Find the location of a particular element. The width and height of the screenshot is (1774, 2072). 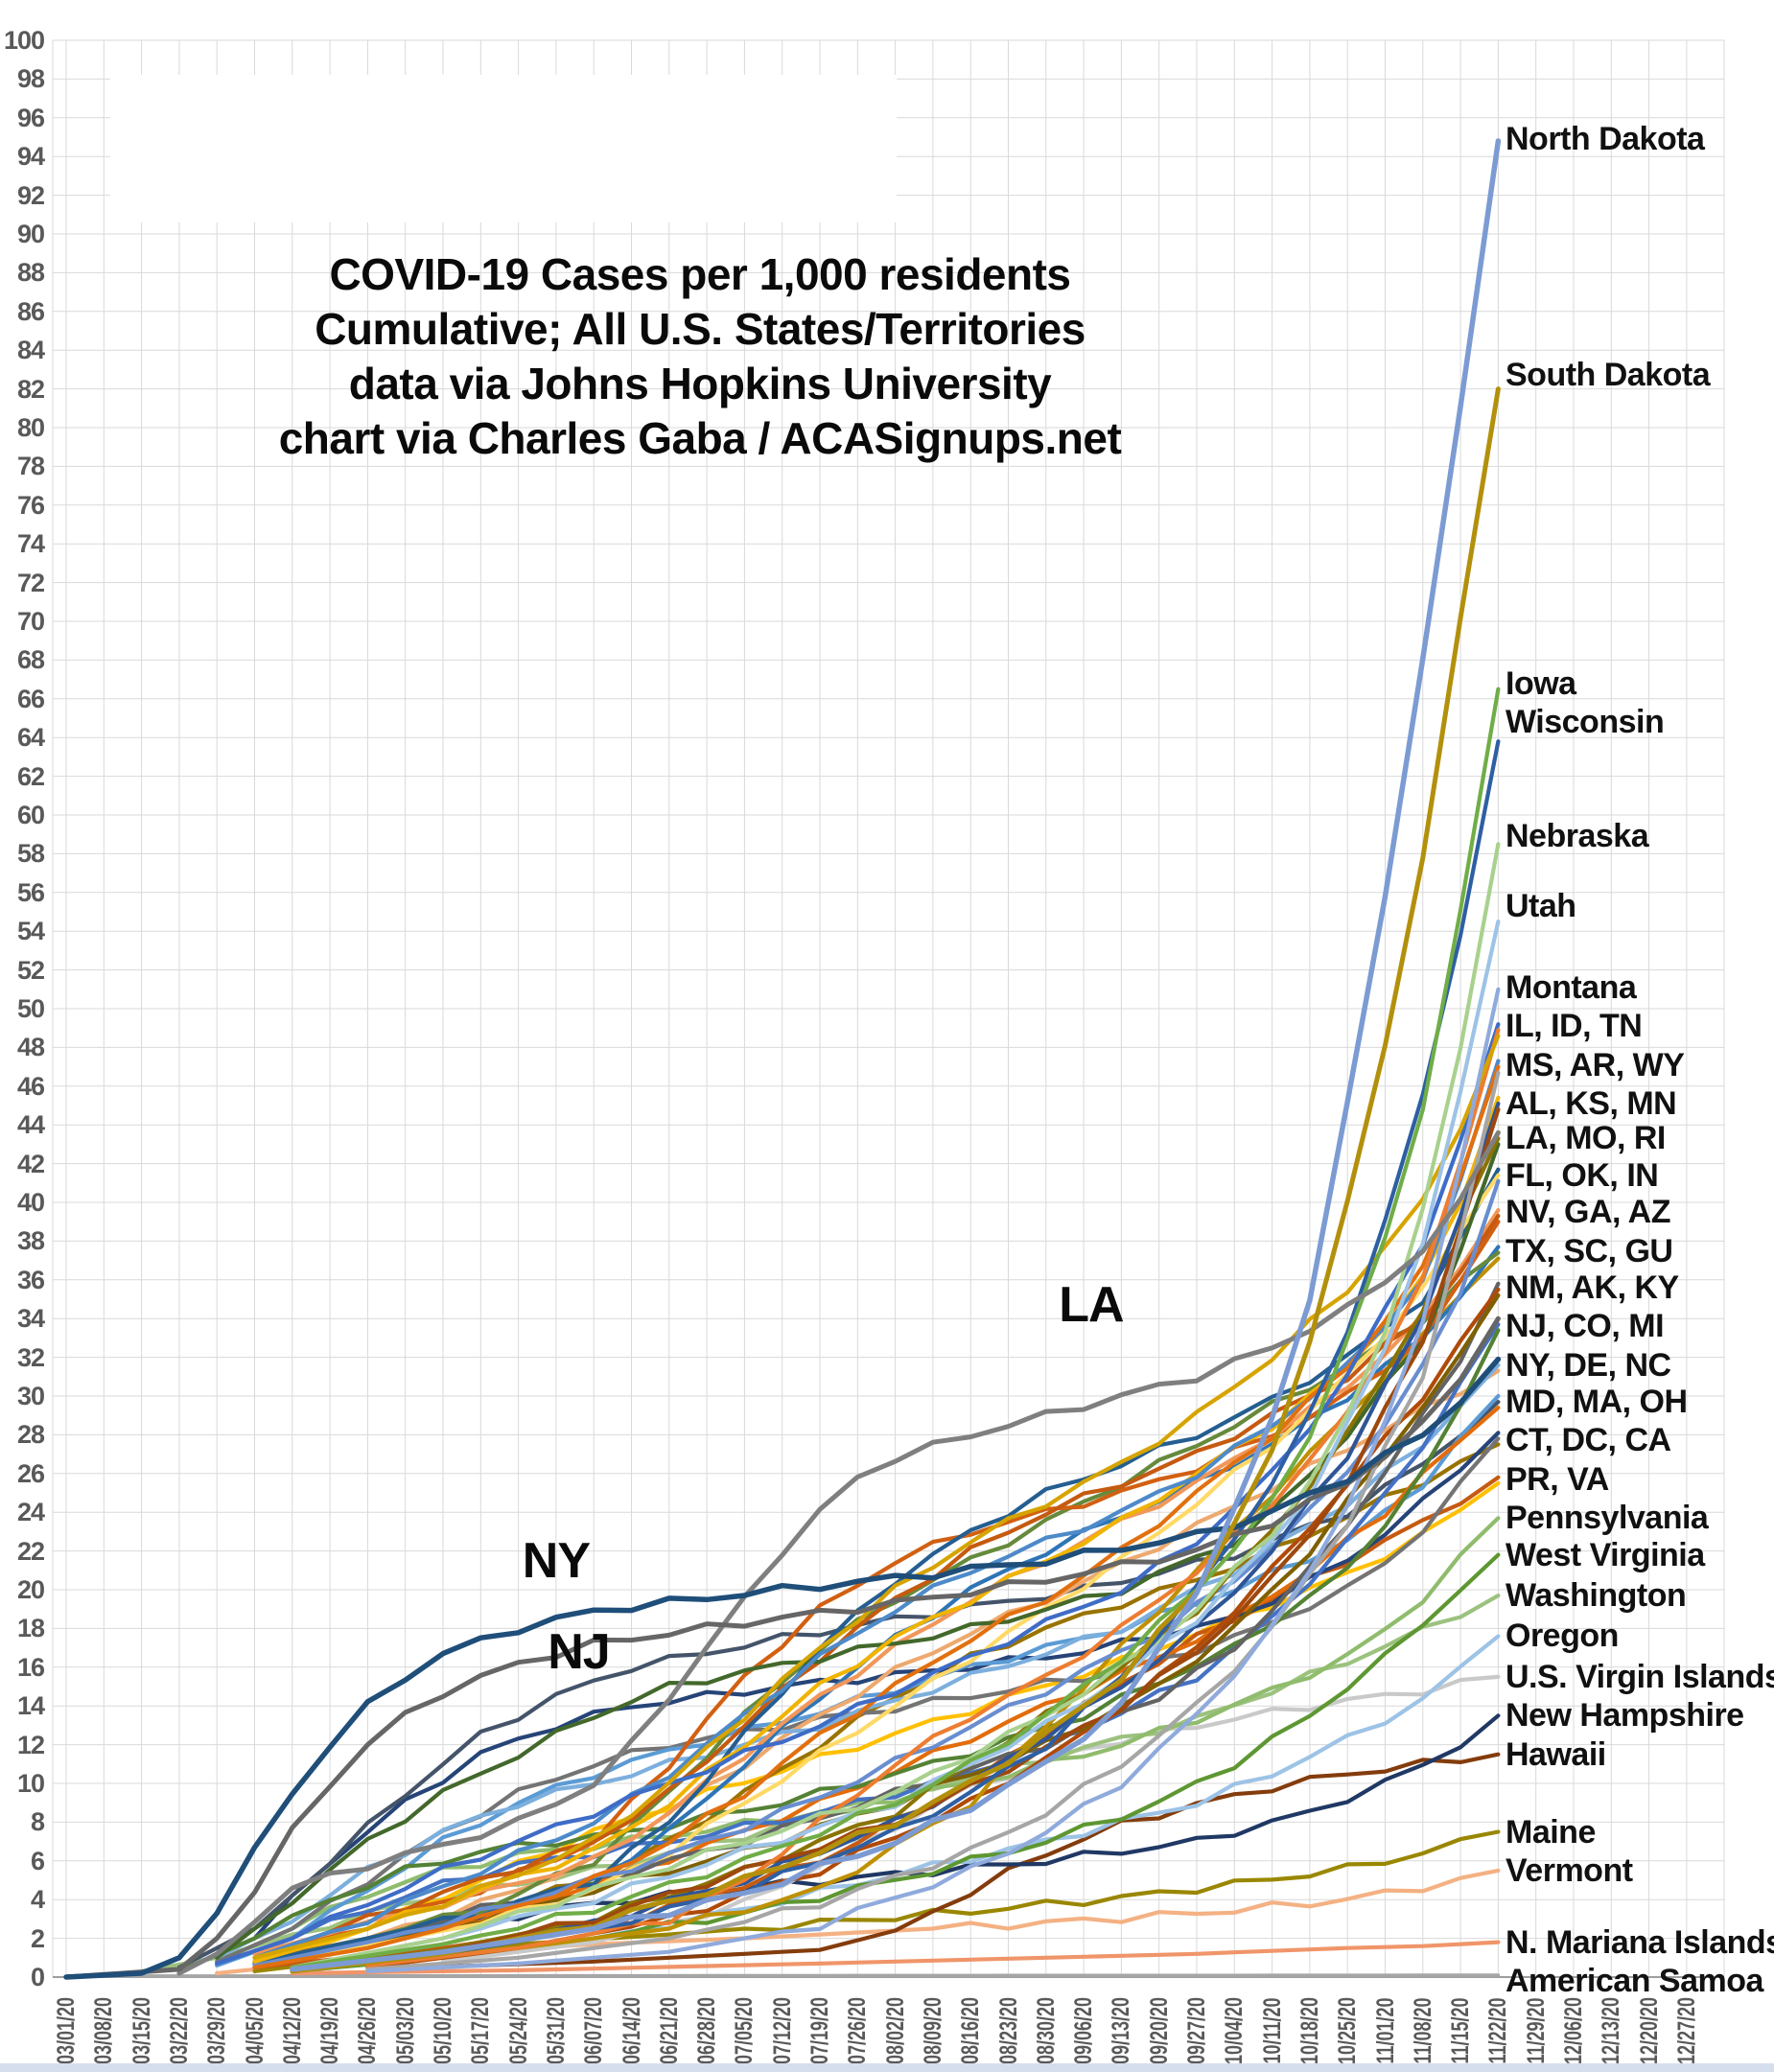

x-tick-label-07-12-20: 07/12/20 is located at coordinates (782, 2030).